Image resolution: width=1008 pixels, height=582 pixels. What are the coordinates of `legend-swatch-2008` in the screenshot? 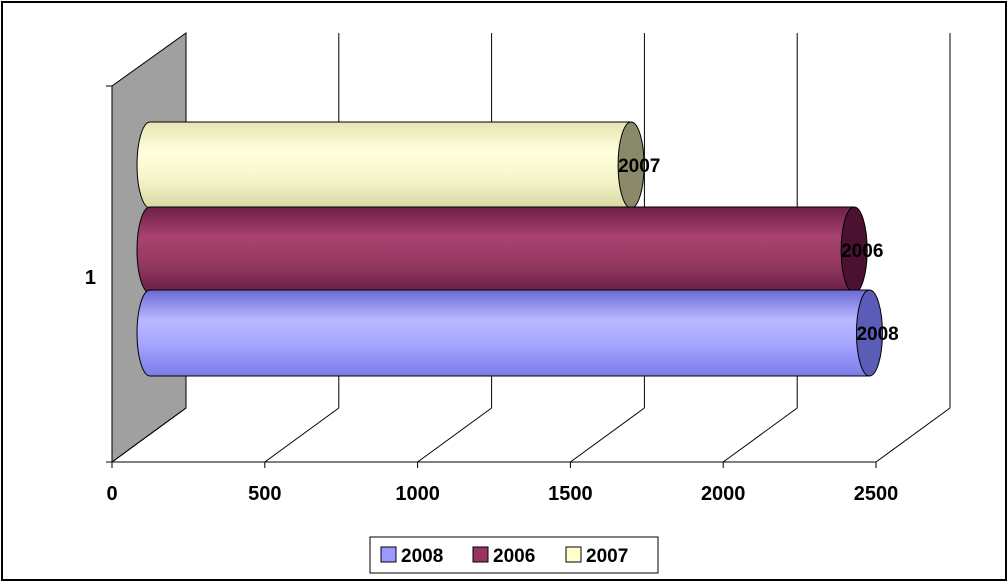 It's located at (388, 554).